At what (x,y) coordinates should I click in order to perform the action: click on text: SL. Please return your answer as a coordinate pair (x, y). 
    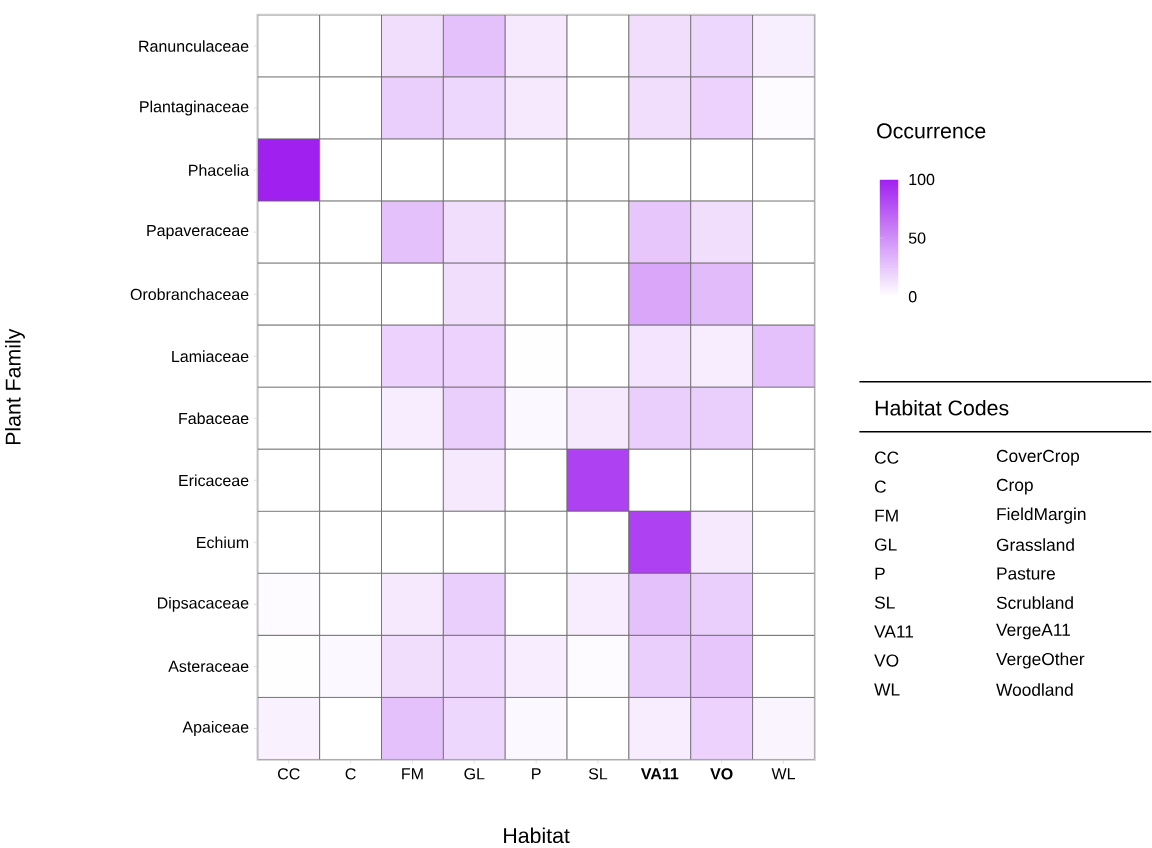
    Looking at the image, I should click on (884, 602).